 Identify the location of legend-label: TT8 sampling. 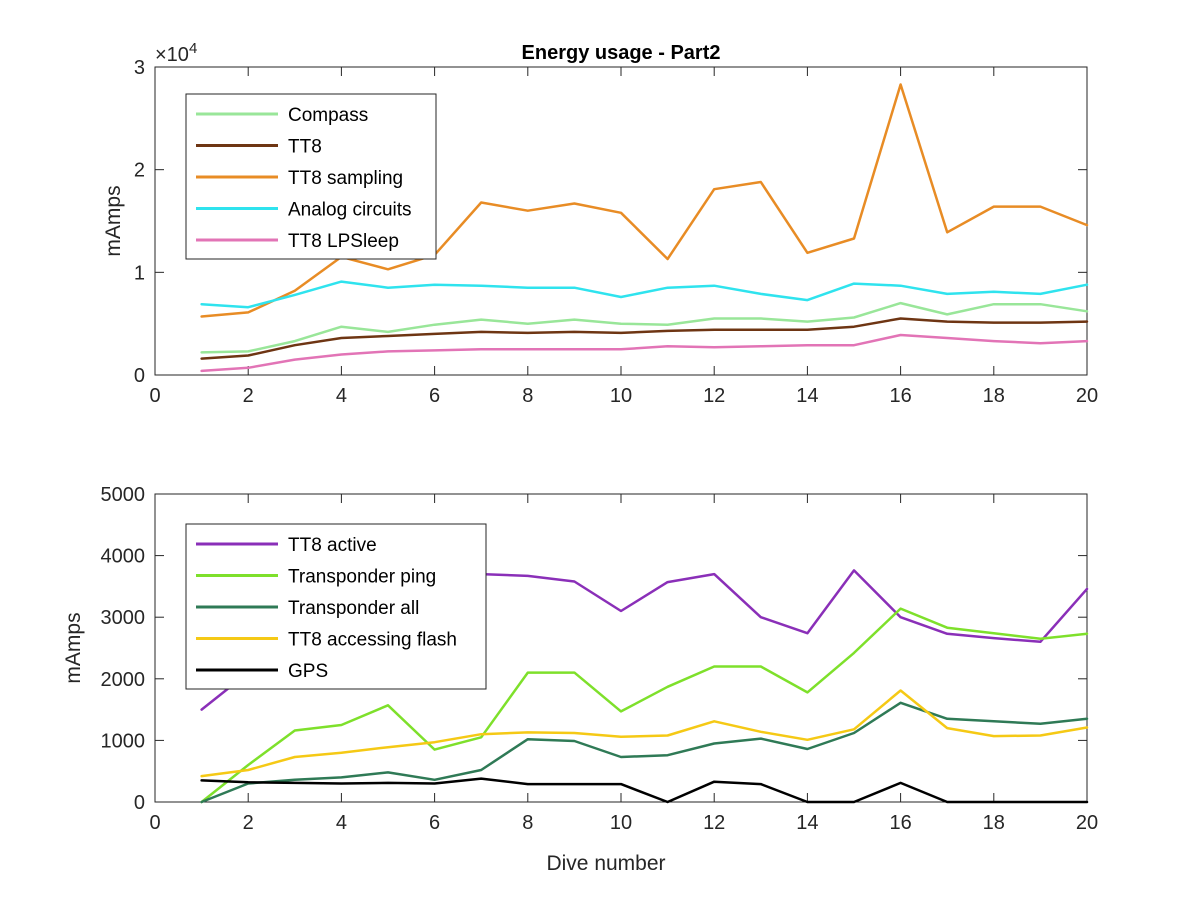
(345, 178).